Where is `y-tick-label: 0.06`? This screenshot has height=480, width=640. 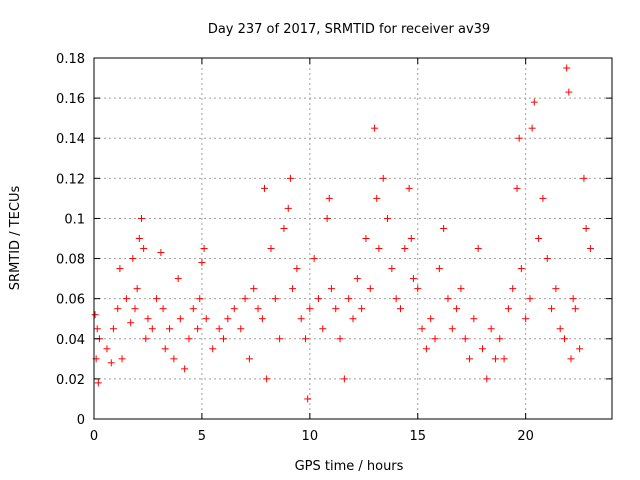
y-tick-label: 0.06 is located at coordinates (70, 300).